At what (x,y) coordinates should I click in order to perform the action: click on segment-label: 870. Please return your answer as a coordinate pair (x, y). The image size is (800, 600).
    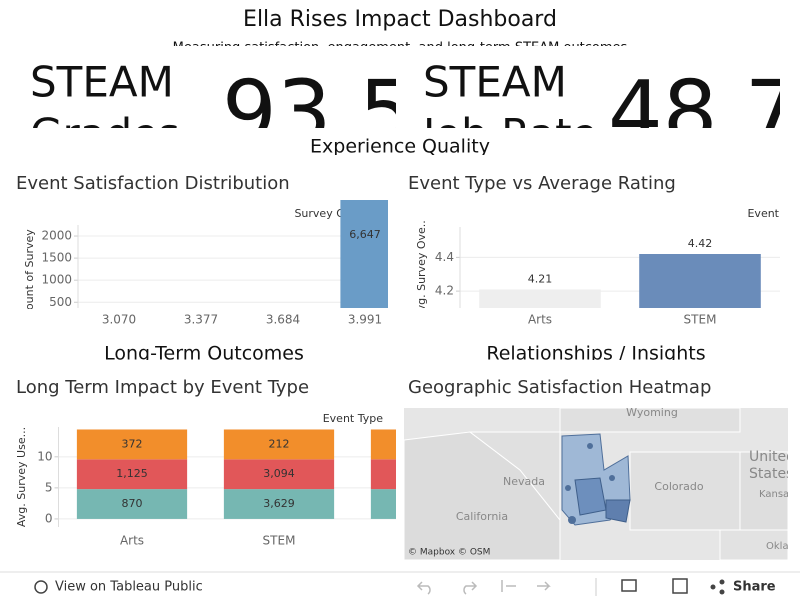
    Looking at the image, I should click on (132, 503).